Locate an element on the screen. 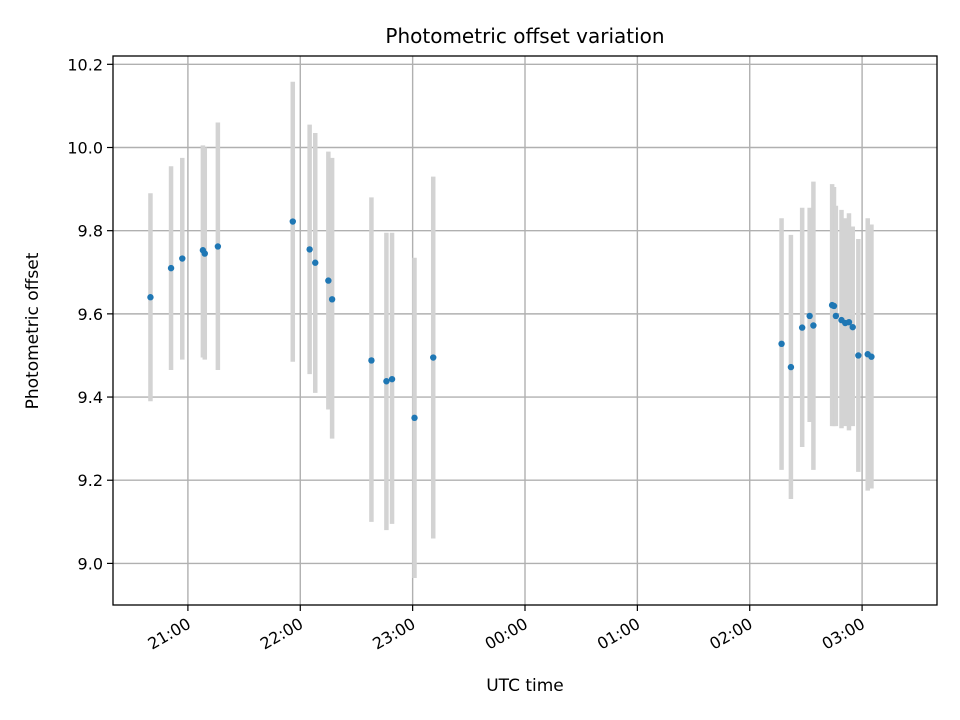 The image size is (960, 720). x-tick-label: 21:00 is located at coordinates (168, 634).